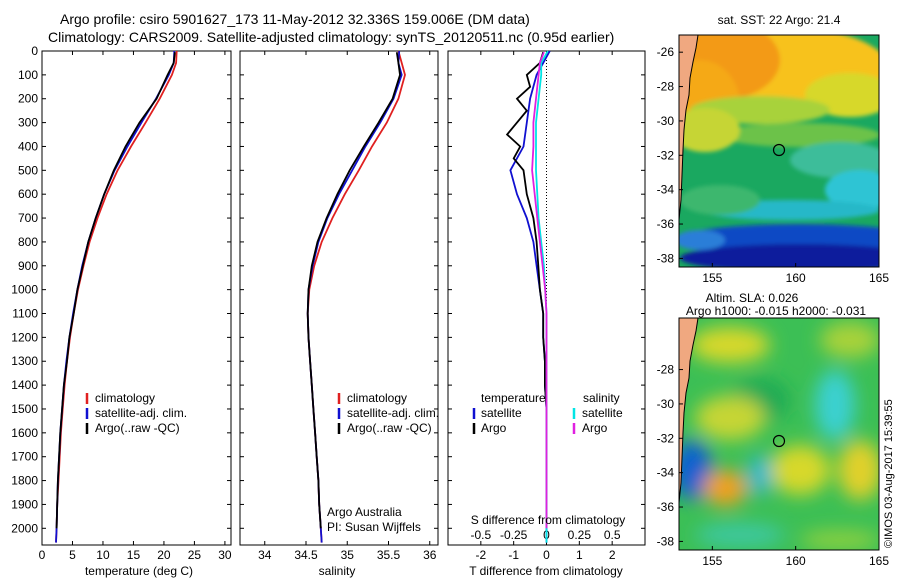 The image size is (900, 585). Describe the element at coordinates (28, 75) in the screenshot. I see `temperature-ytick-label: 100` at that location.